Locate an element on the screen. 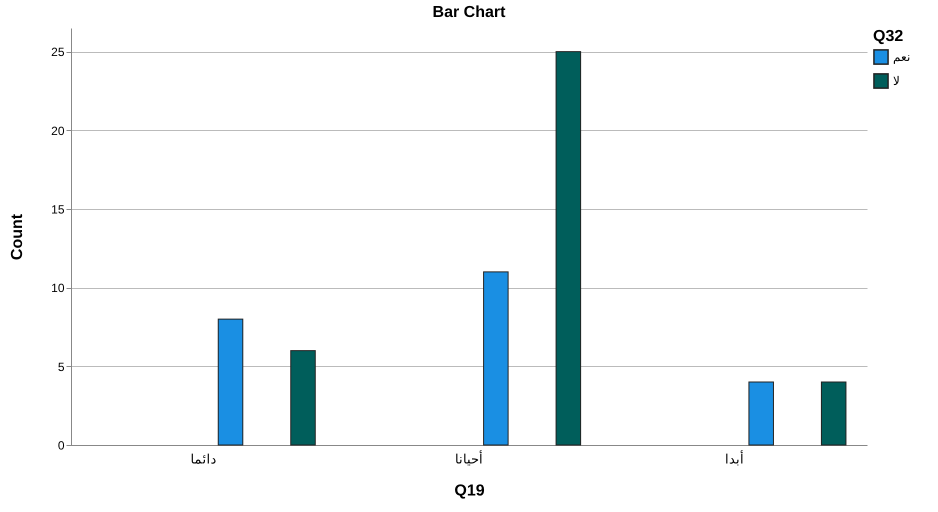 The width and height of the screenshot is (938, 512). legend-label: نعم is located at coordinates (901, 57).